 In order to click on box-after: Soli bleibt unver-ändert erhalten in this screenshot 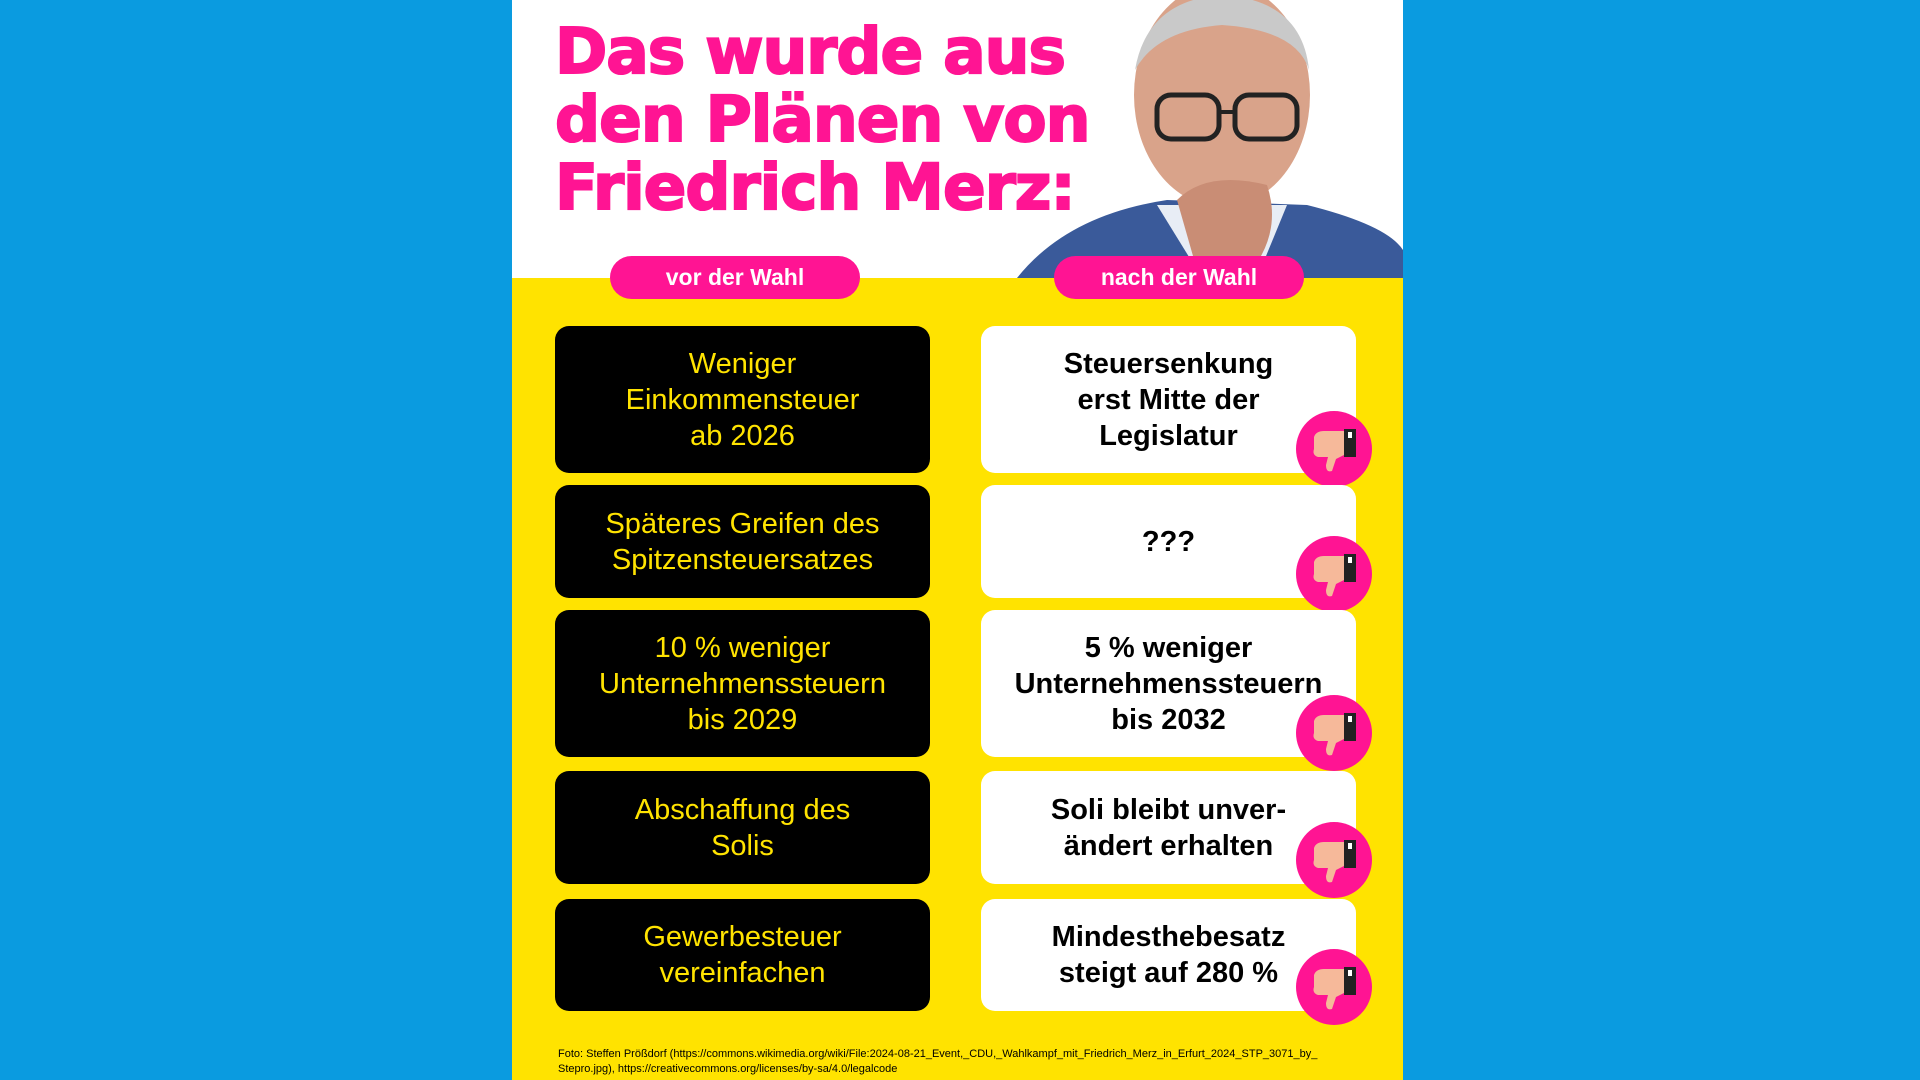, I will do `click(1168, 827)`.